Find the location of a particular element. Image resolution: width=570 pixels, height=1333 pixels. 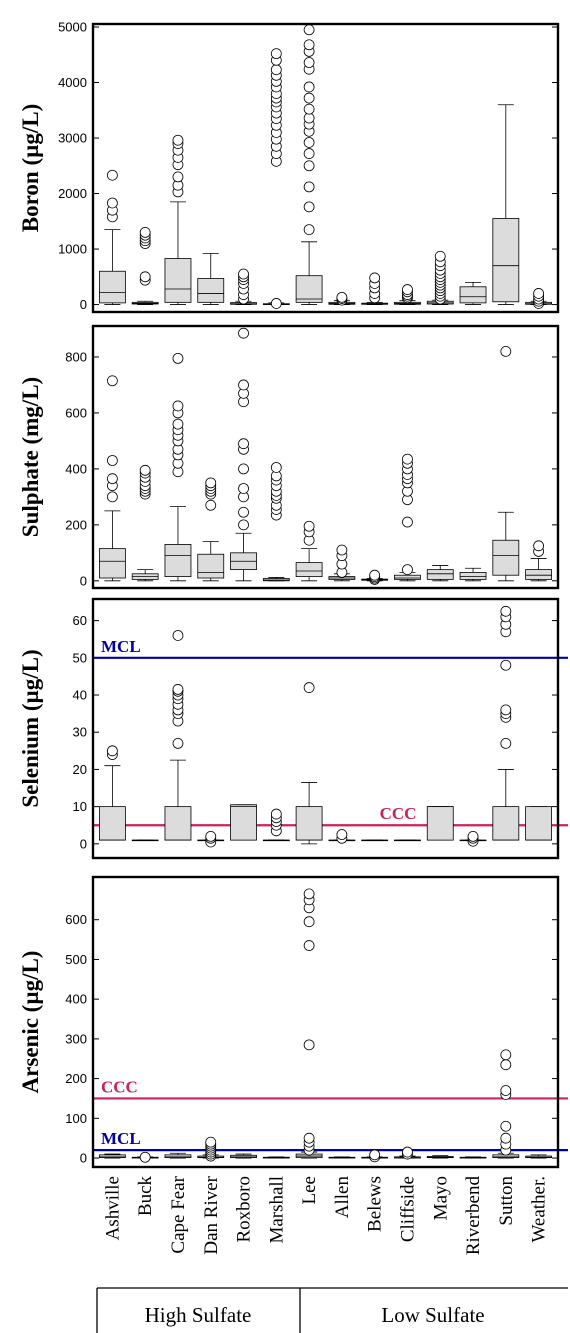

group-label-high-sulfate: High Sulfate is located at coordinates (198, 1315).